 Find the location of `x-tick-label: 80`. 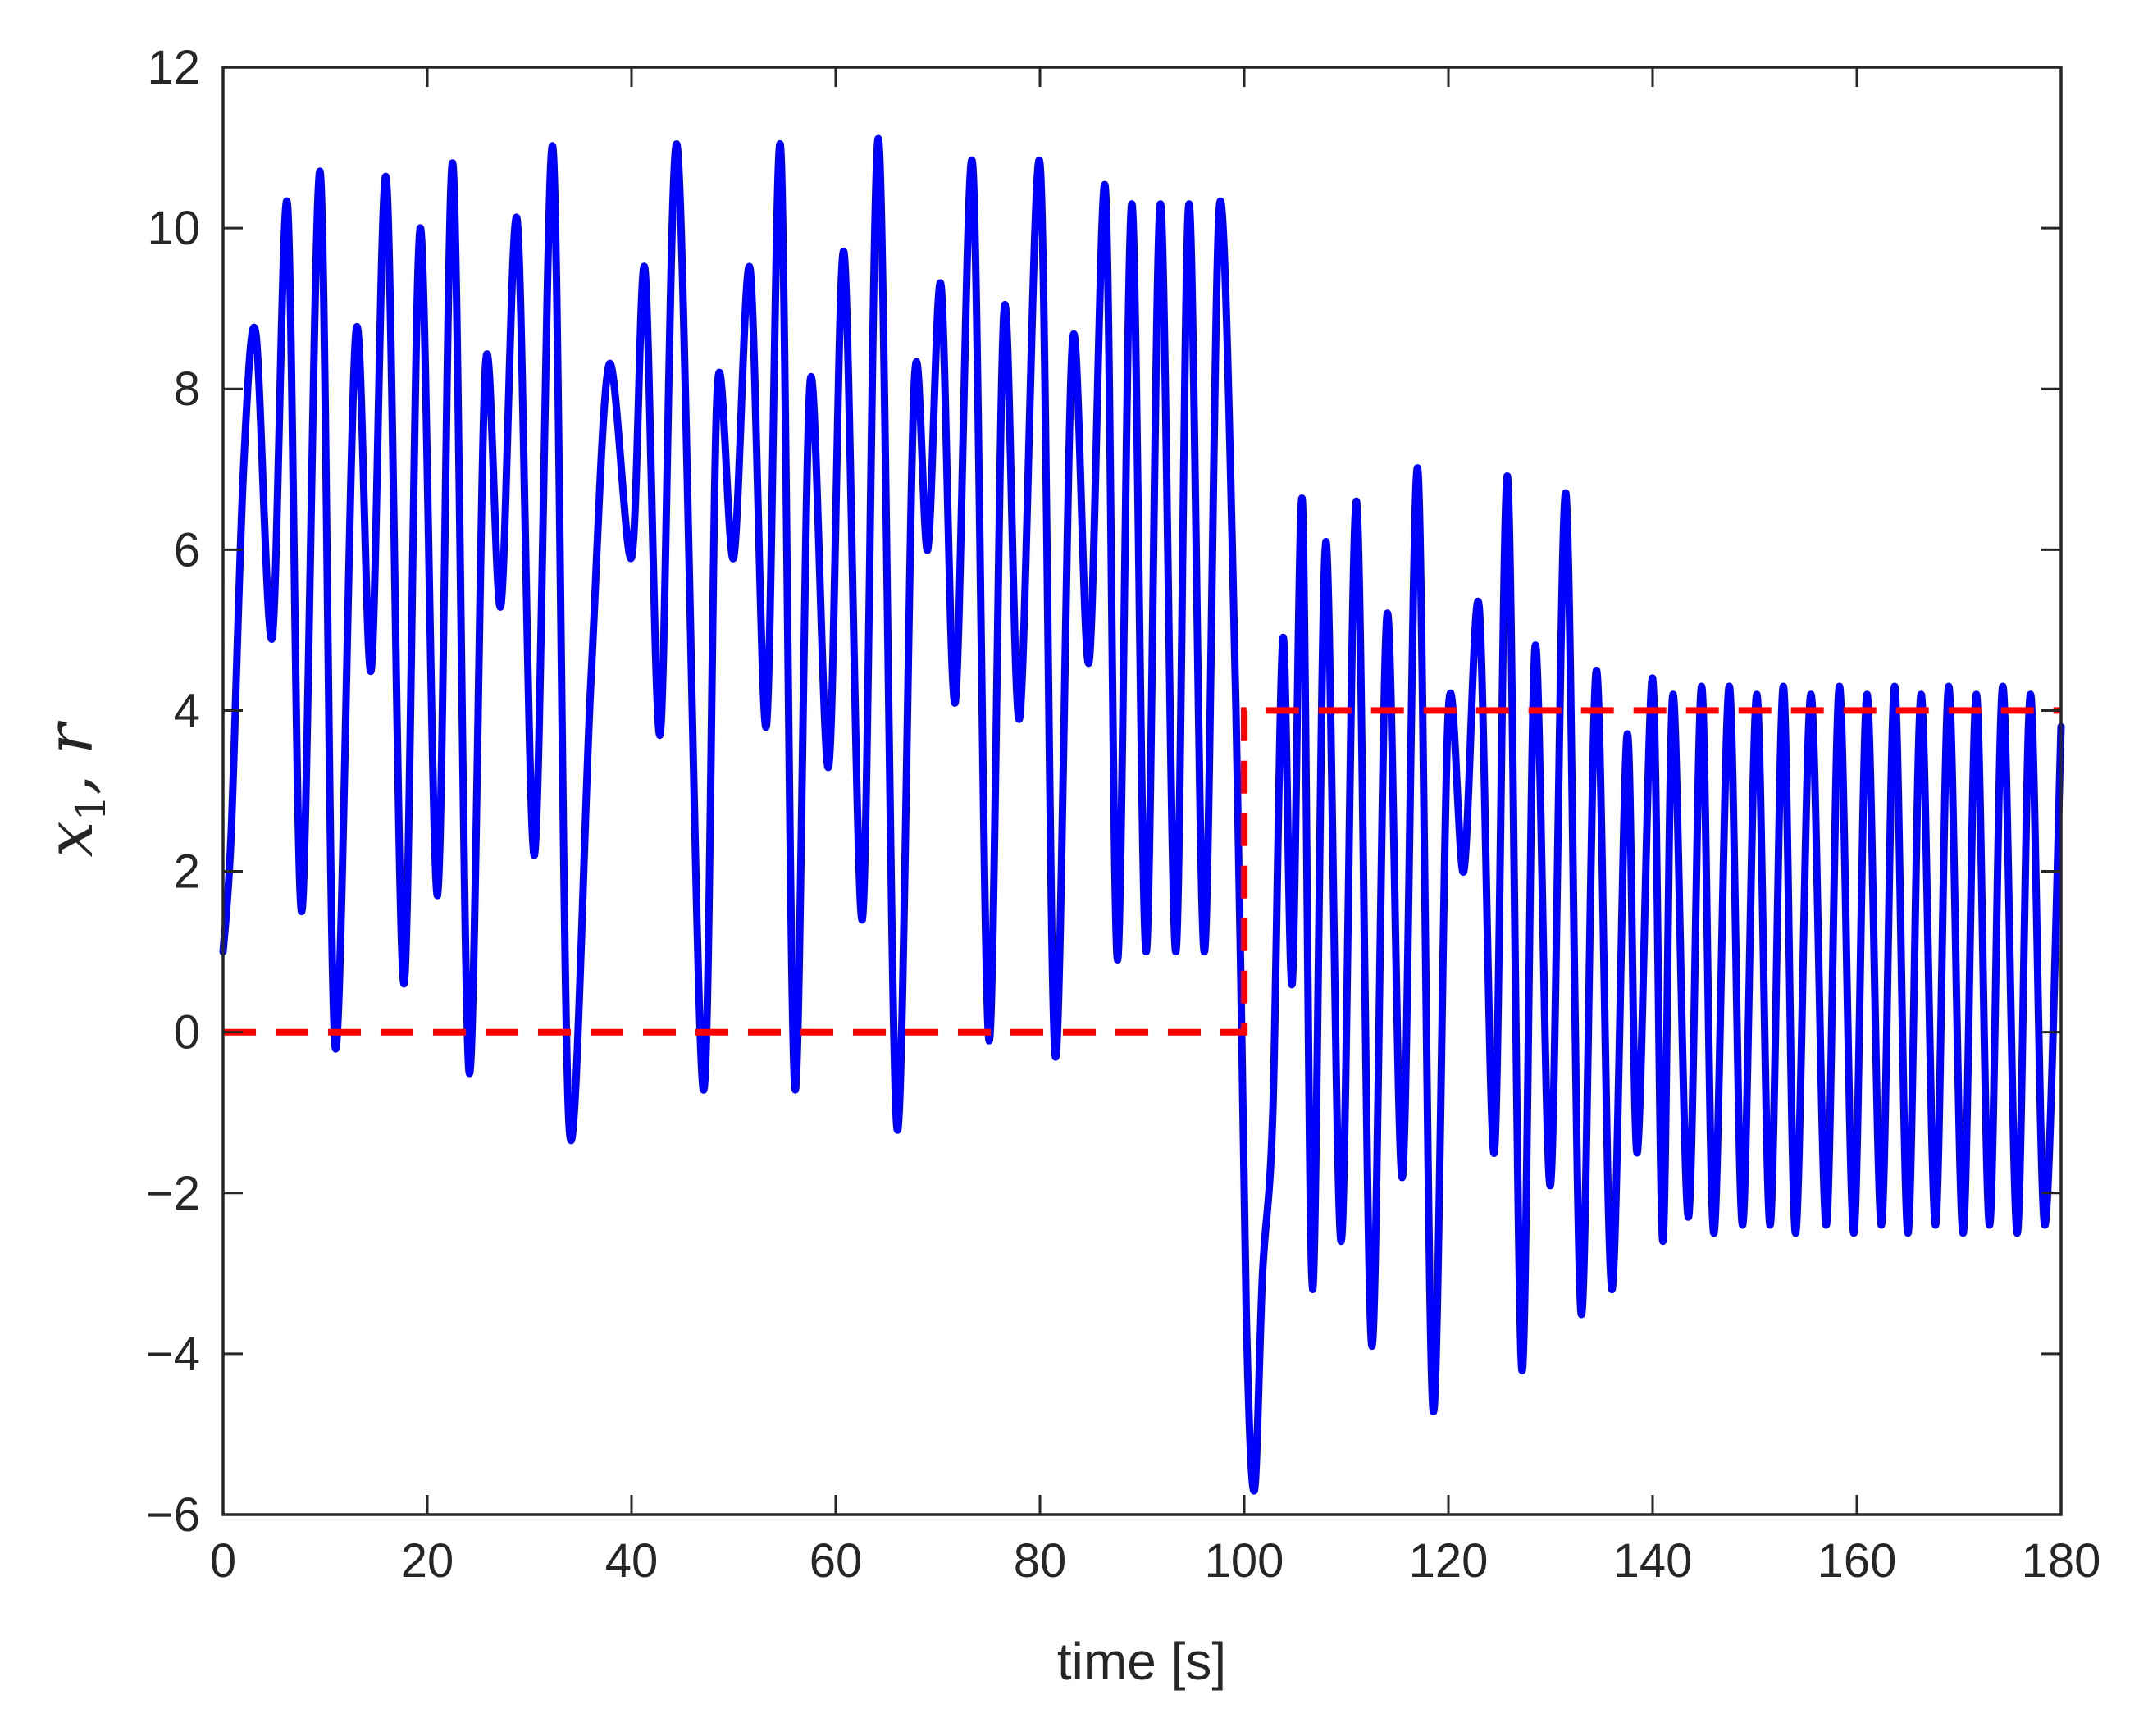

x-tick-label: 80 is located at coordinates (1040, 1561).